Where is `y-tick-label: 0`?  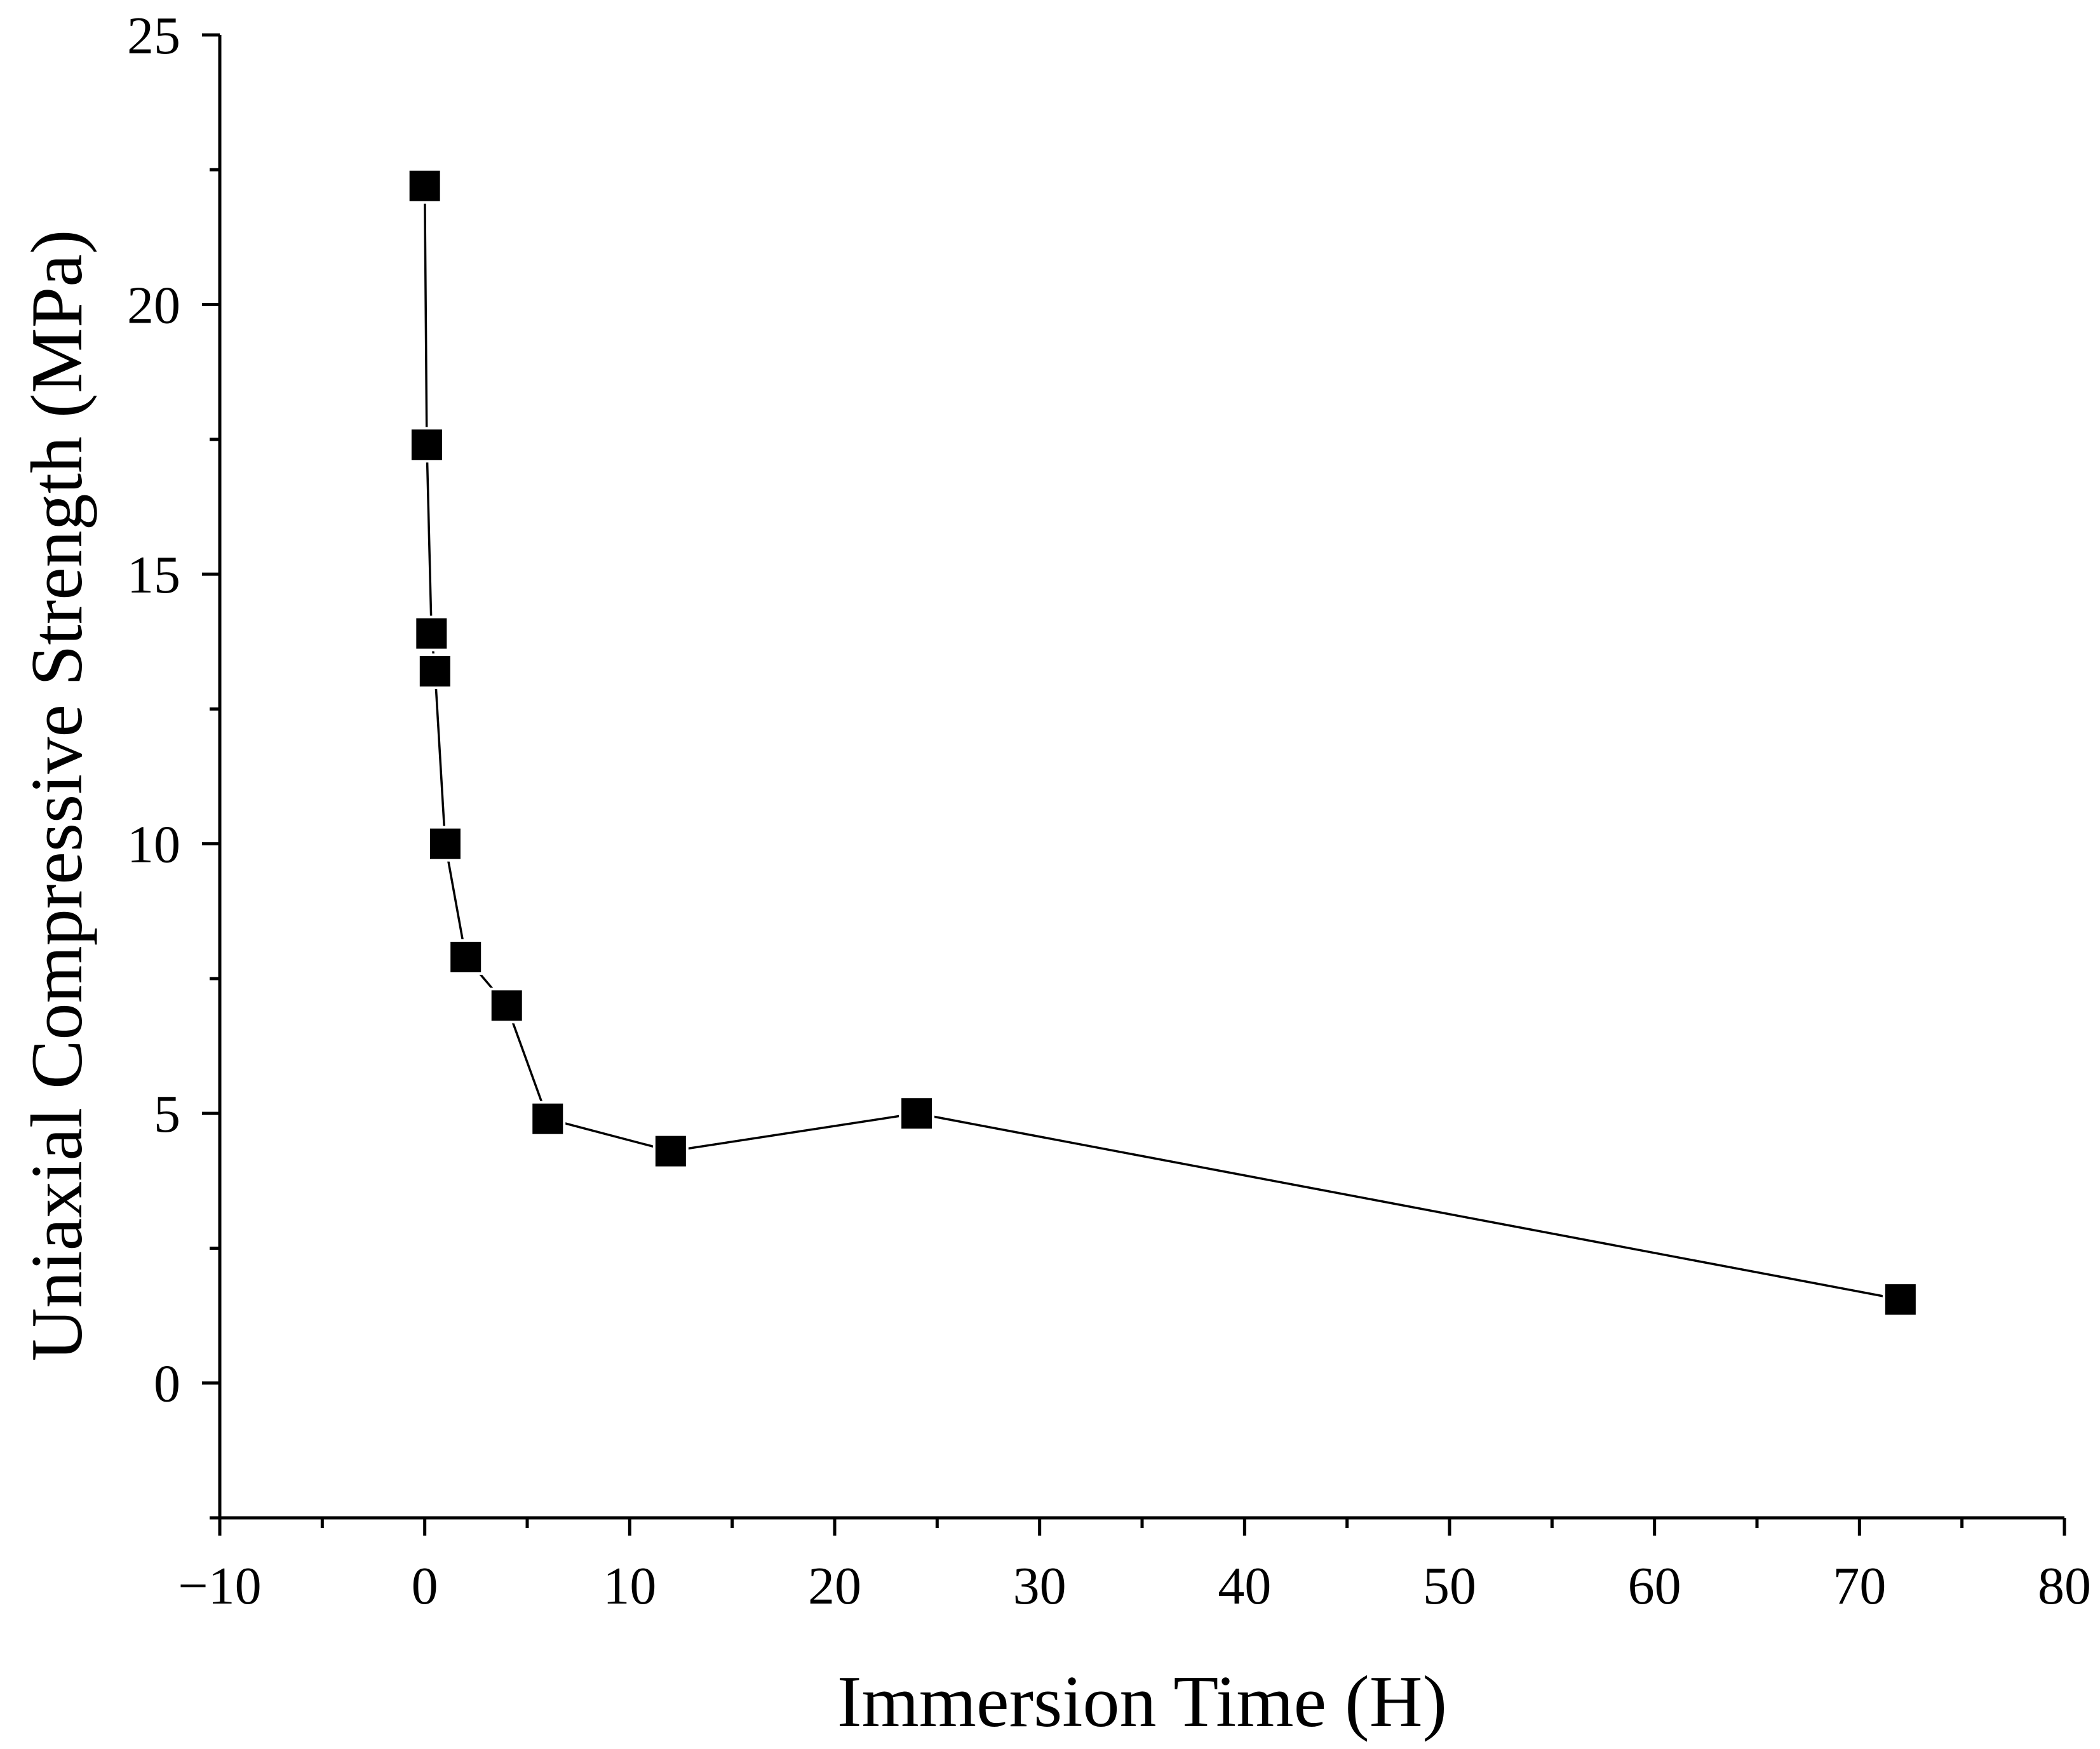 y-tick-label: 0 is located at coordinates (167, 1384).